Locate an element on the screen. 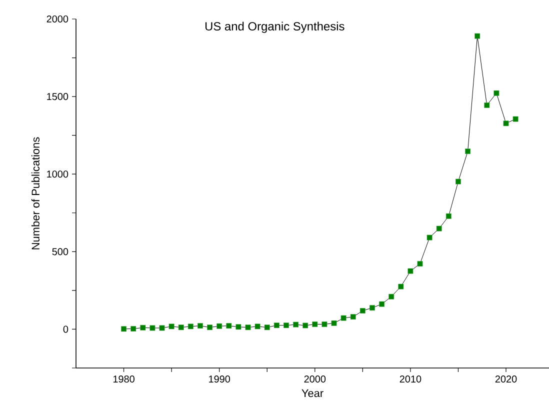 Image resolution: width=549 pixels, height=416 pixels. y-tick-label: 500 is located at coordinates (60, 252).